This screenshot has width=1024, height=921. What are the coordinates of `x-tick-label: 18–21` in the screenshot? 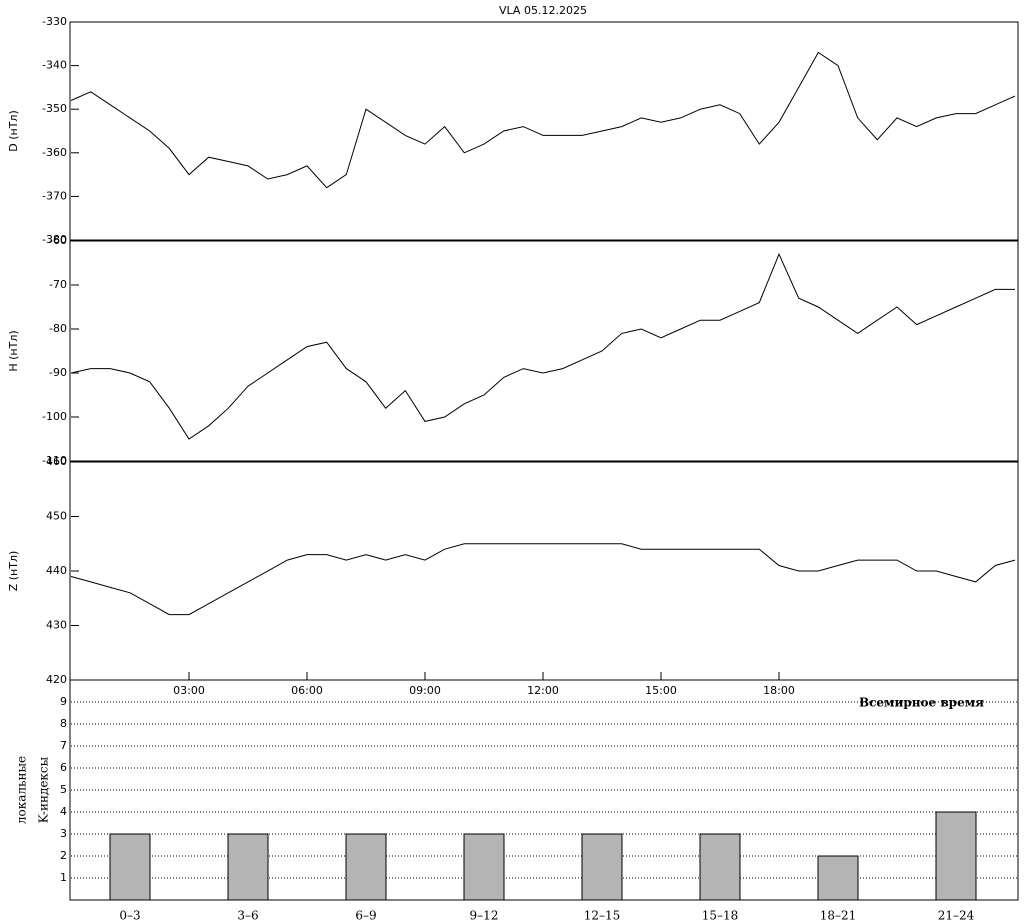 It's located at (838, 915).